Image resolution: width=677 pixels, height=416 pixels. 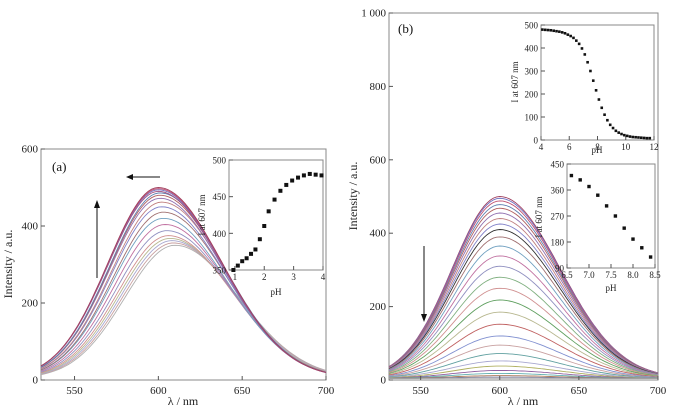 What do you see at coordinates (242, 391) in the screenshot?
I see `panel-a-xtick-label: 650` at bounding box center [242, 391].